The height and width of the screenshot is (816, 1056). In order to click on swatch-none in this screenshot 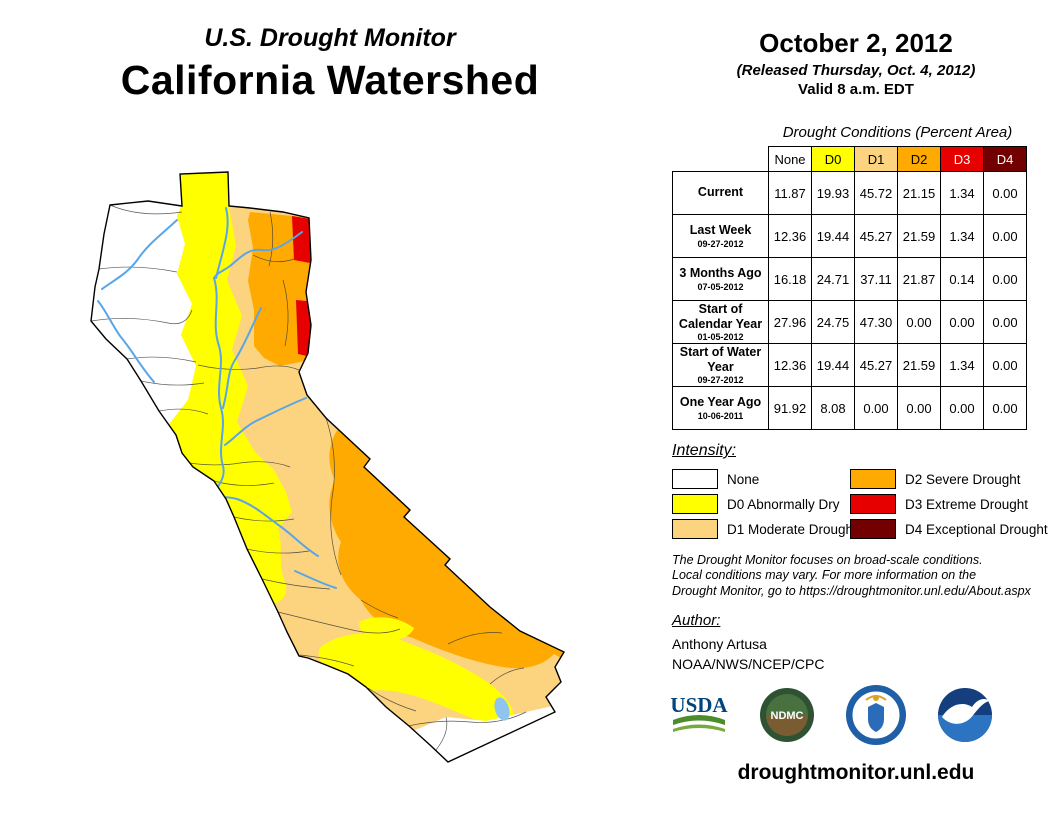, I will do `click(695, 479)`.